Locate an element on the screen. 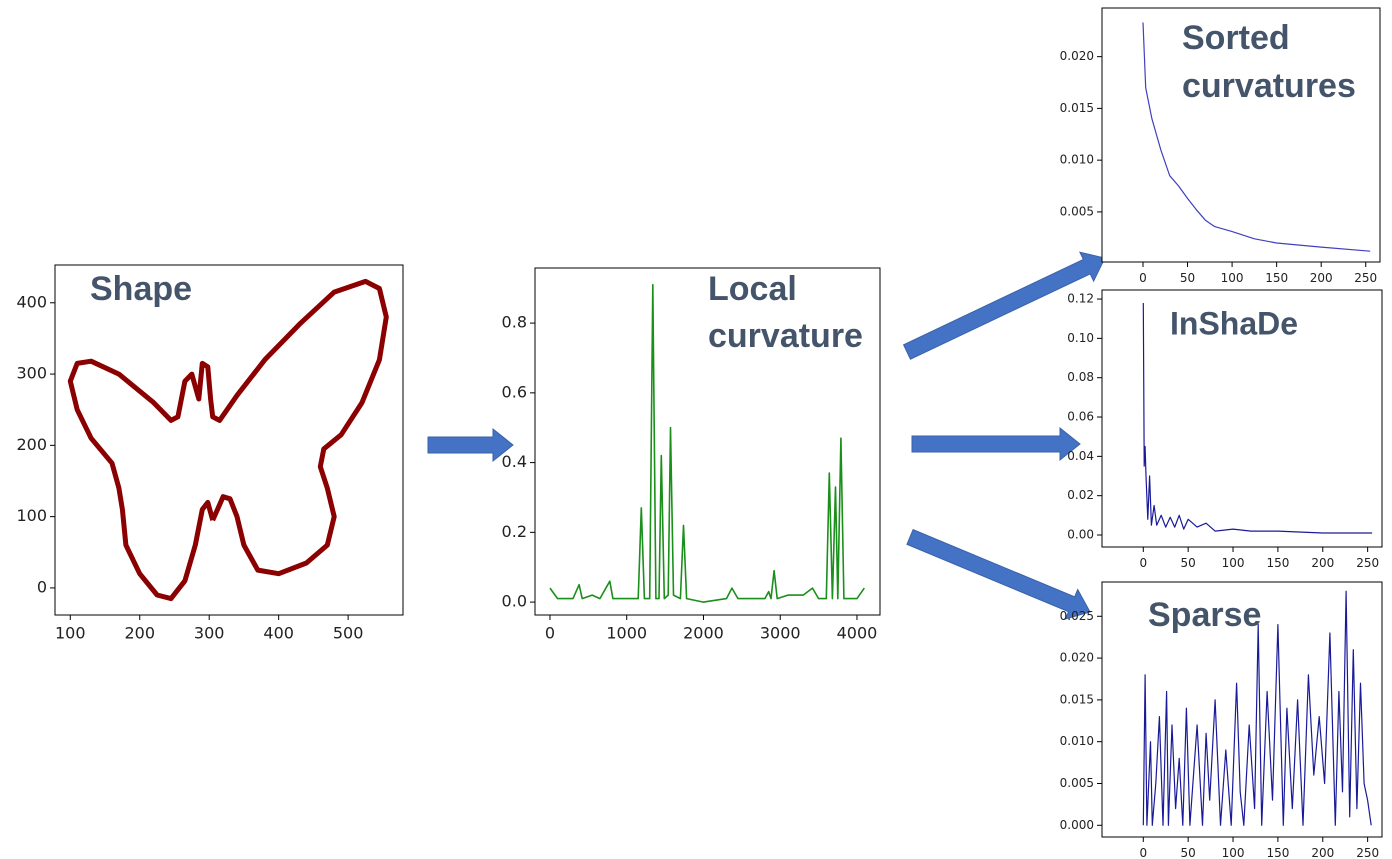 The height and width of the screenshot is (859, 1392). y-tick-label: 0 is located at coordinates (42, 586).